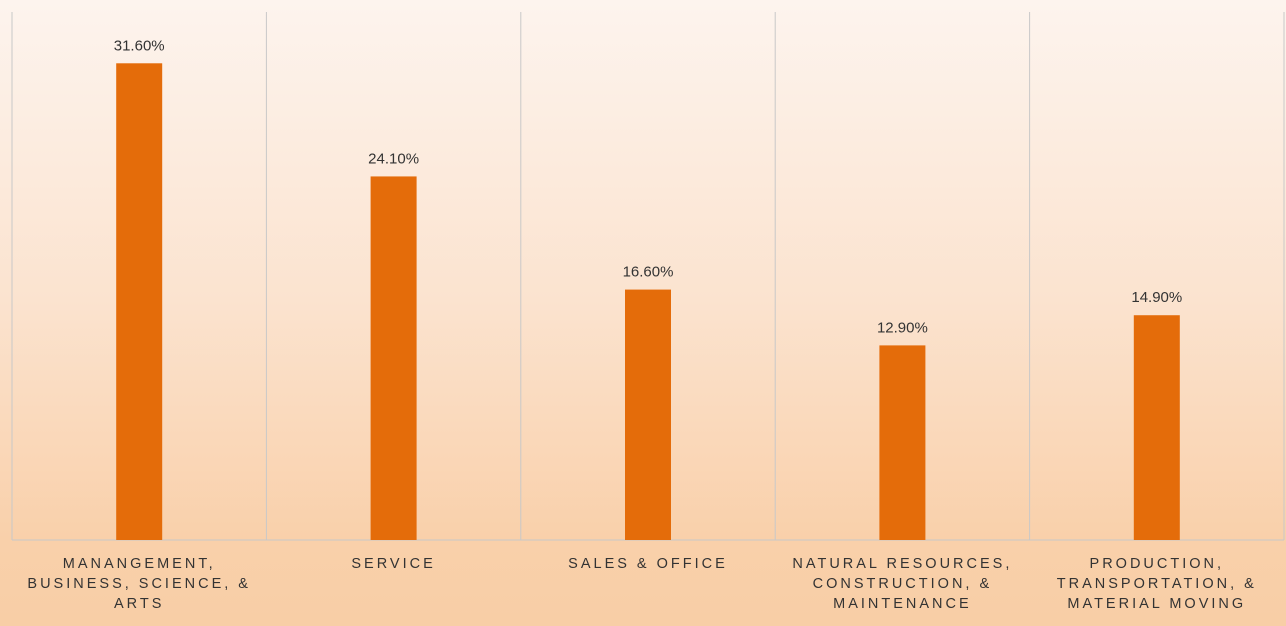  What do you see at coordinates (393, 158) in the screenshot?
I see `data-label: 24.10%` at bounding box center [393, 158].